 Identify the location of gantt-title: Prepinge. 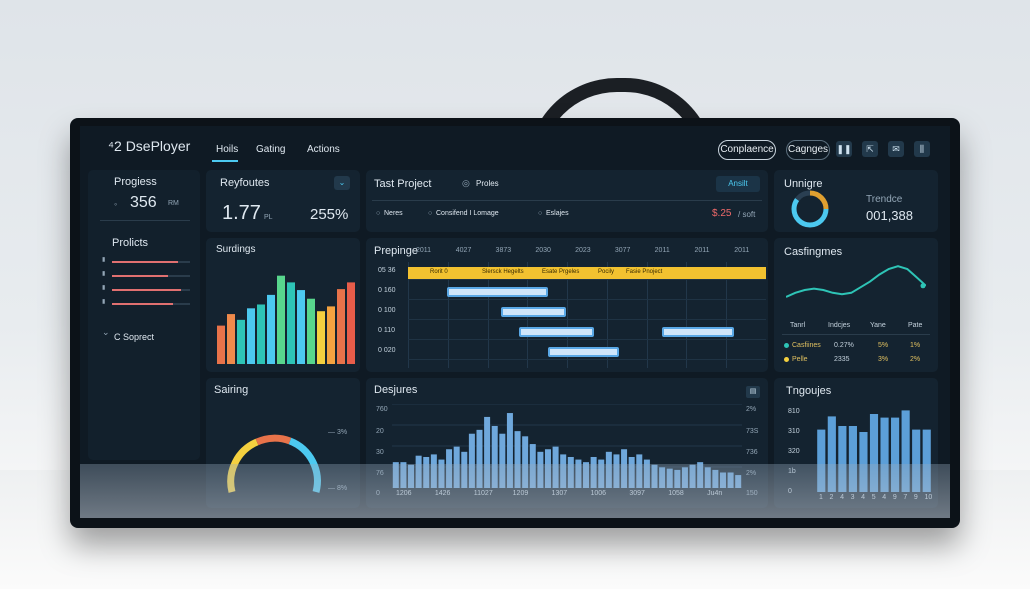
(396, 251).